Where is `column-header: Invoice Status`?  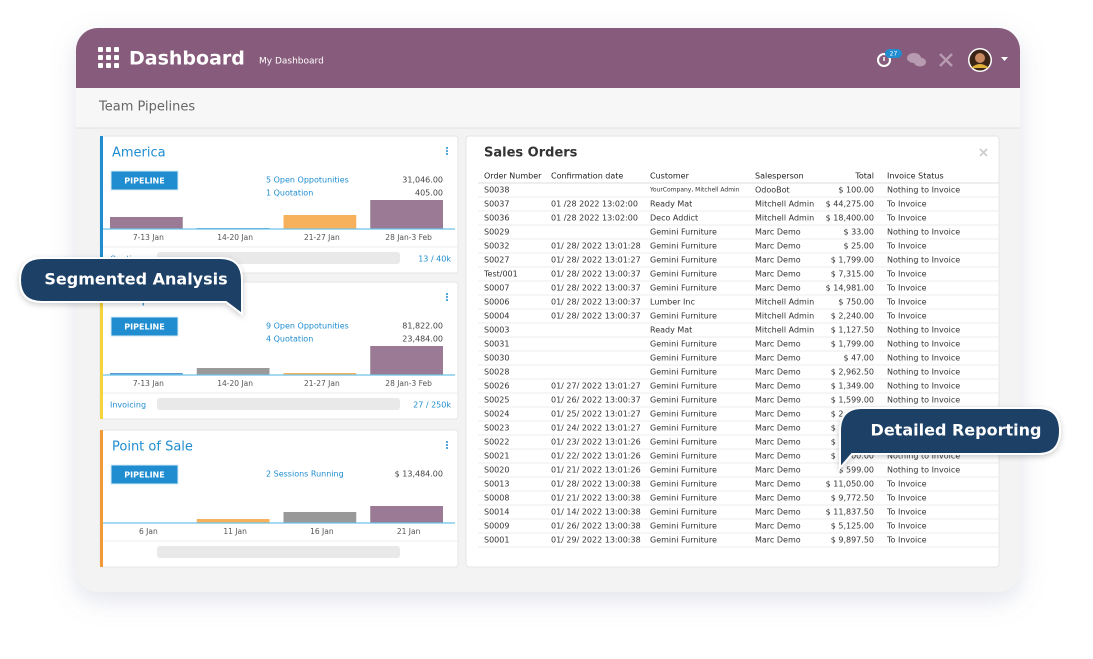 column-header: Invoice Status is located at coordinates (915, 176).